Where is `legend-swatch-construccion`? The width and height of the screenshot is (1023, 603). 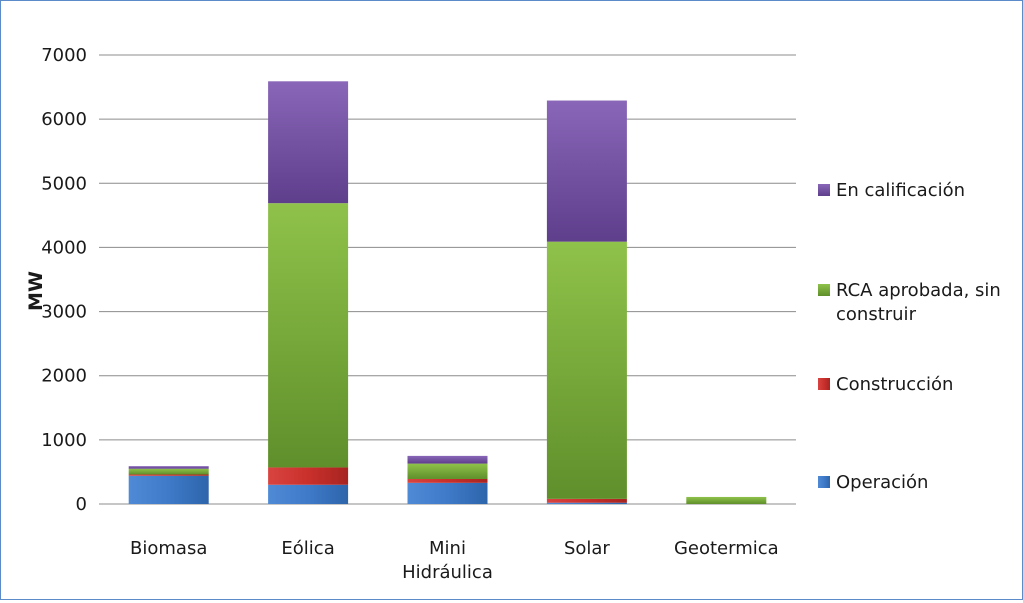 legend-swatch-construccion is located at coordinates (824, 384).